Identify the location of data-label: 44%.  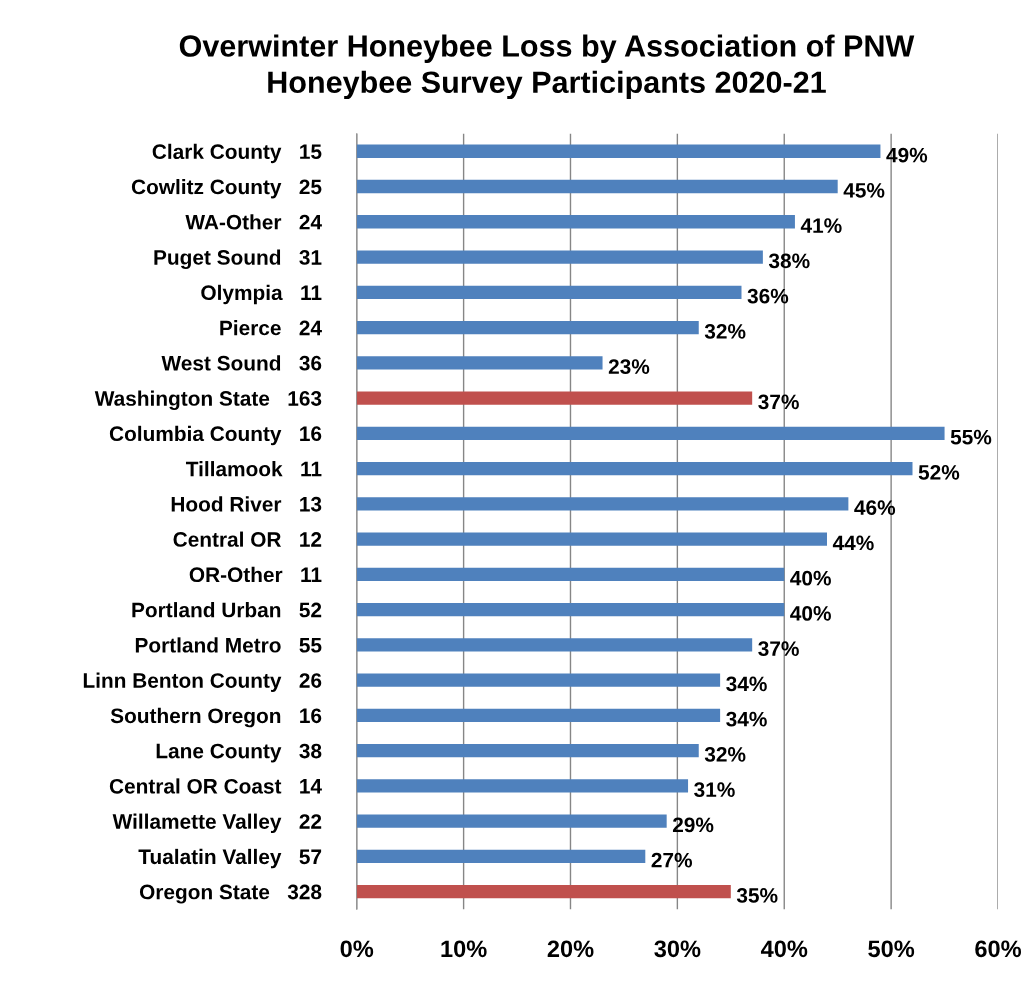
(853, 543).